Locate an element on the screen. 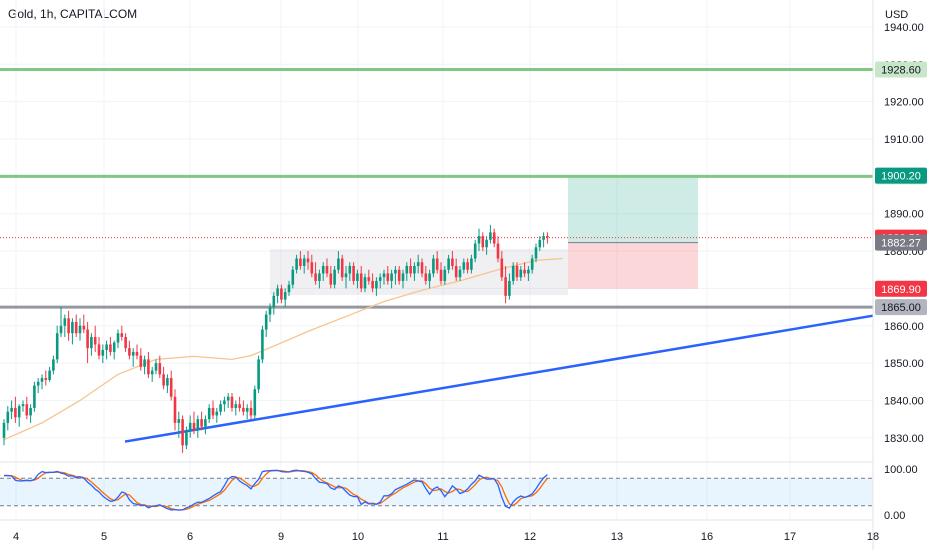 The image size is (932, 550). oscillator-level-label: 0.00 is located at coordinates (894, 516).